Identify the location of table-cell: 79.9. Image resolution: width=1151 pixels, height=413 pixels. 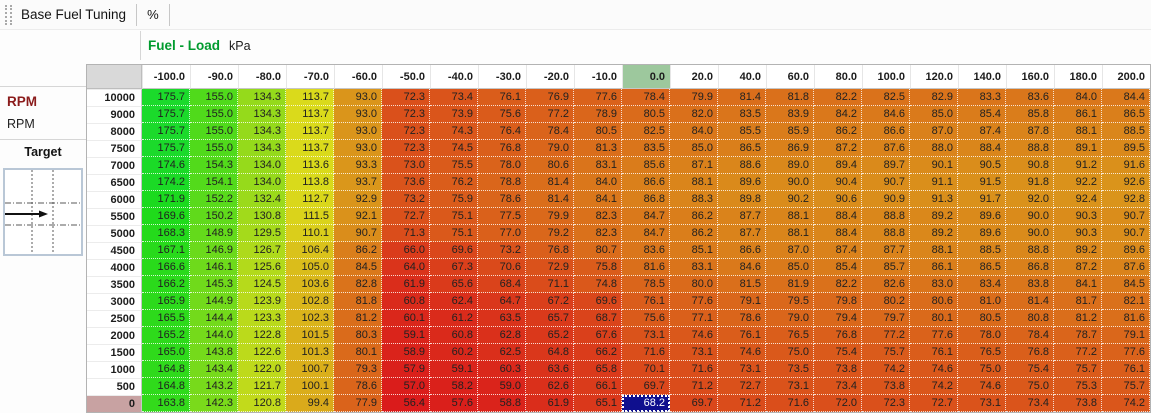
(694, 97).